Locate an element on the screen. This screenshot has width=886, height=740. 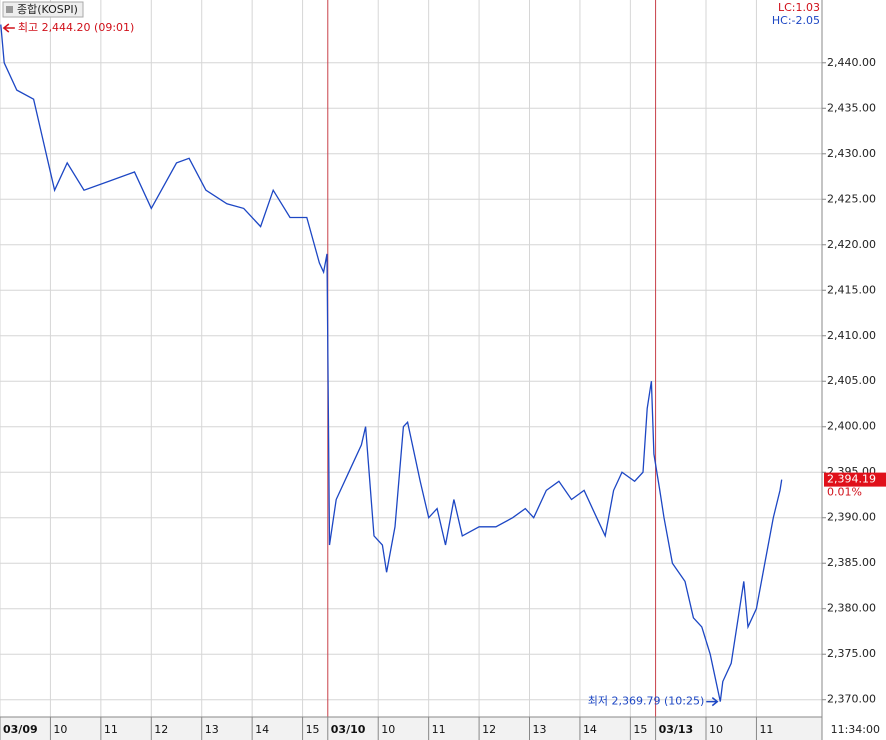
y-tick-label: 2,375.00 is located at coordinates (851, 653).